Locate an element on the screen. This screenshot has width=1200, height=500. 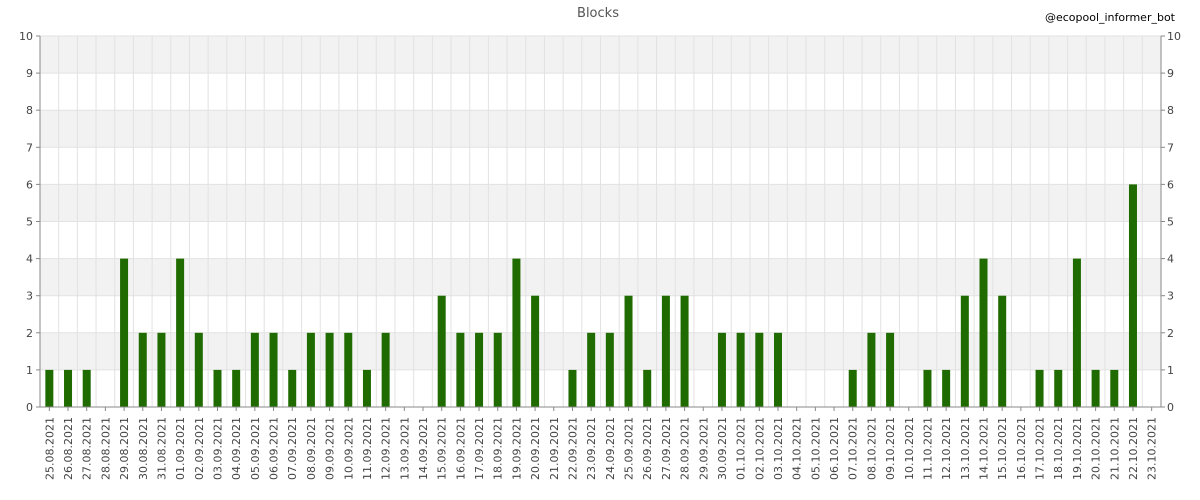
x-tick-label: 13.09.2021 is located at coordinates (404, 448).